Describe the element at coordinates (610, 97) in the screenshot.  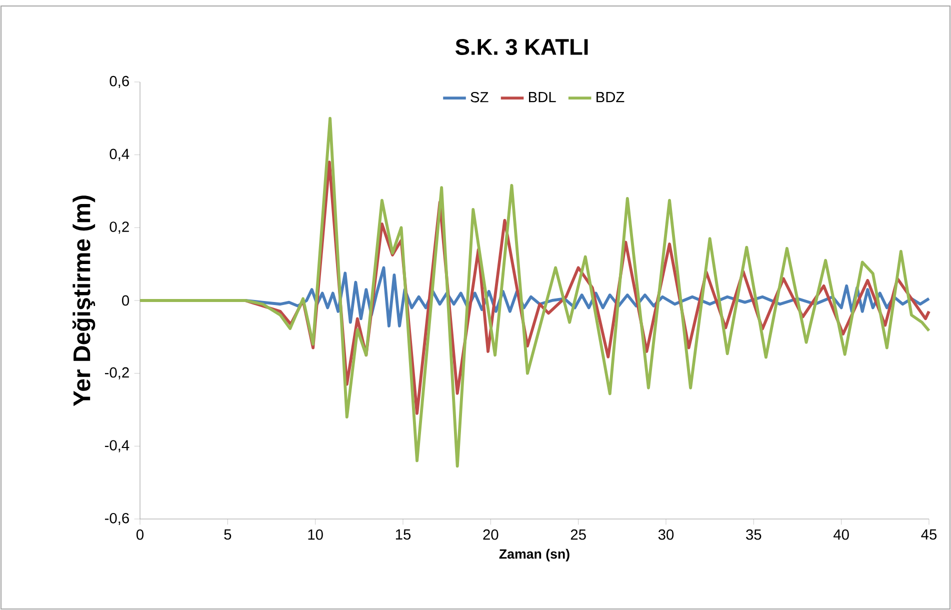
I see `legend-label: BDZ` at that location.